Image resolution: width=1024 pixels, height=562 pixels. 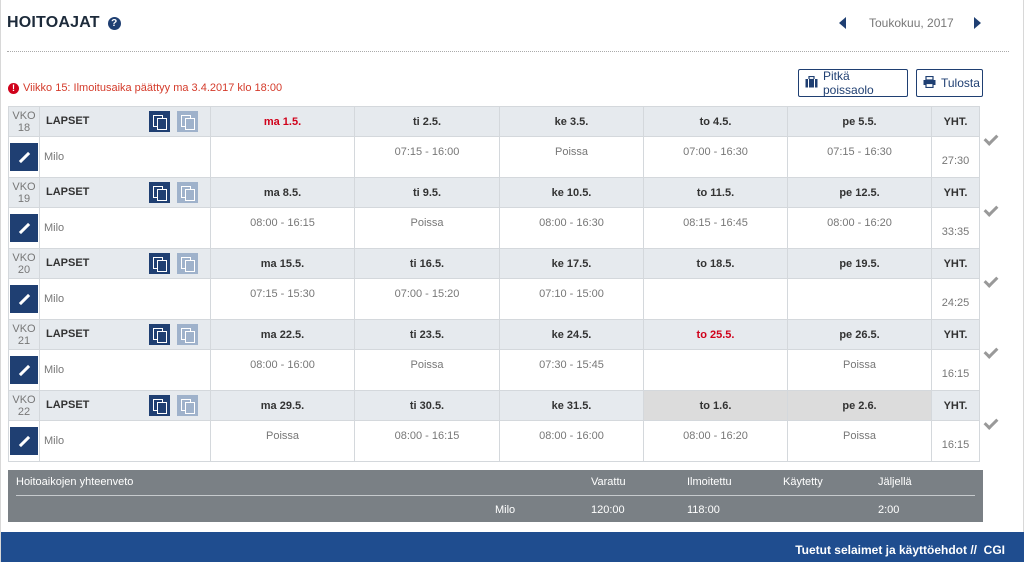 I want to click on week-number: VKO 20, so click(x=24, y=263).